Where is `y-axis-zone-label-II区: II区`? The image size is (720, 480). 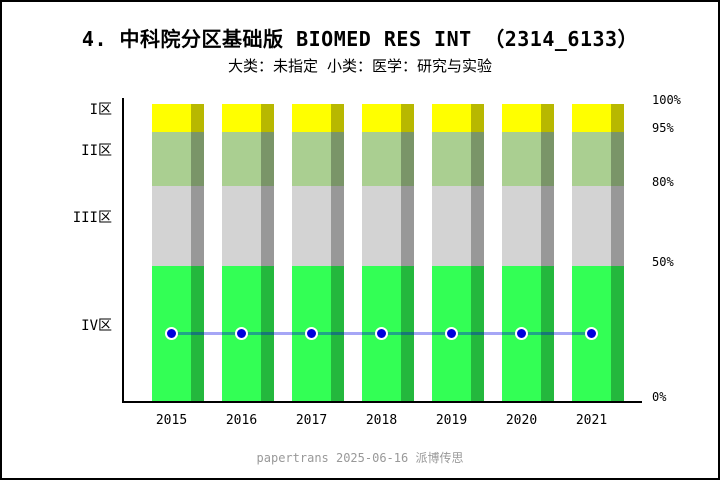
y-axis-zone-label-II区: II区 is located at coordinates (96, 151).